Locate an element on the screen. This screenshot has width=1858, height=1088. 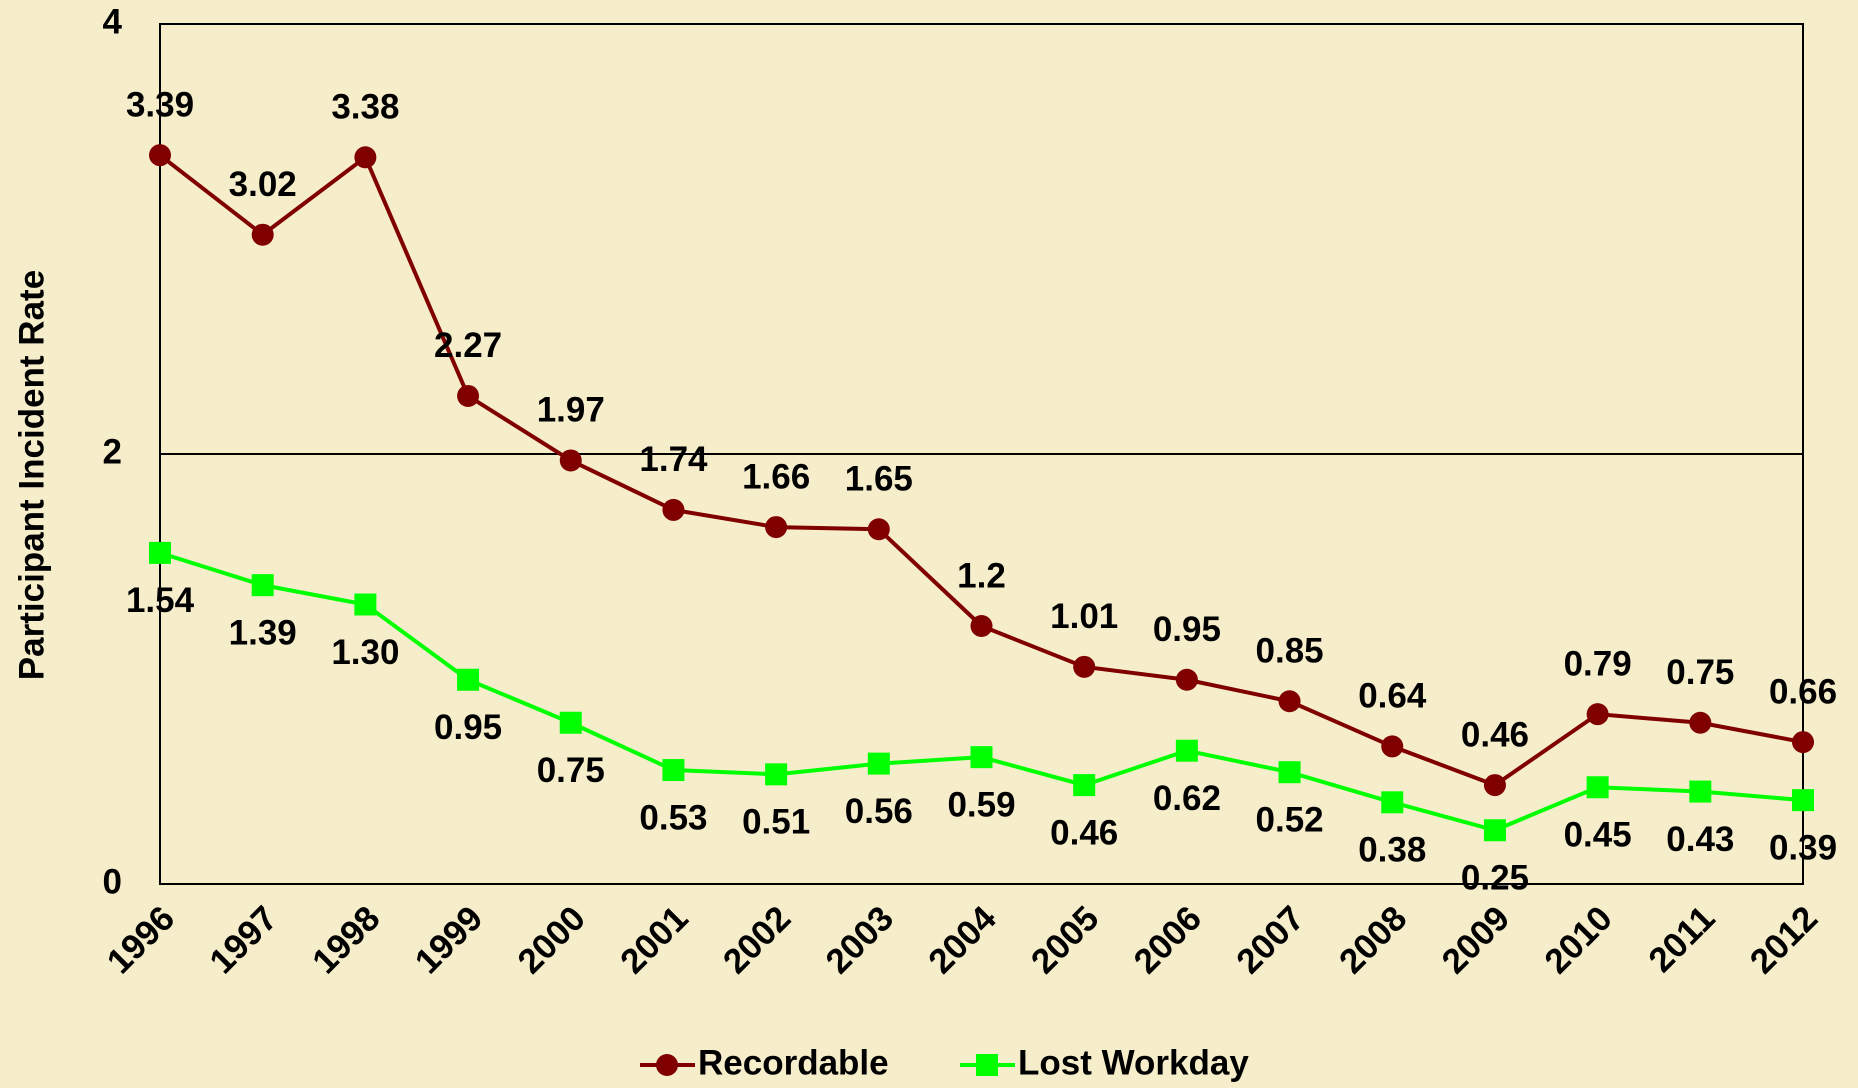
data-label: 3.38 is located at coordinates (365, 107).